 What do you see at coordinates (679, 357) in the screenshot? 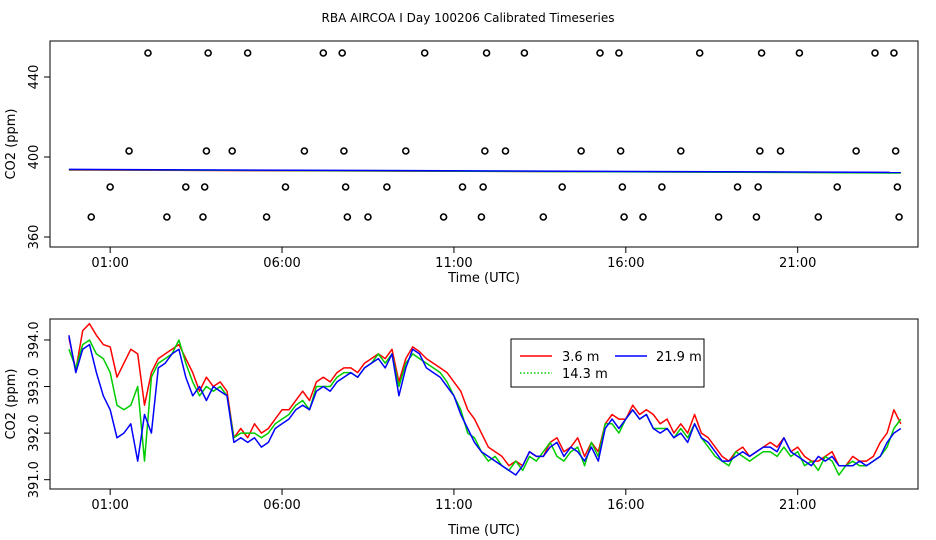
I see `legend-label-21-9m: 21.9 m` at bounding box center [679, 357].